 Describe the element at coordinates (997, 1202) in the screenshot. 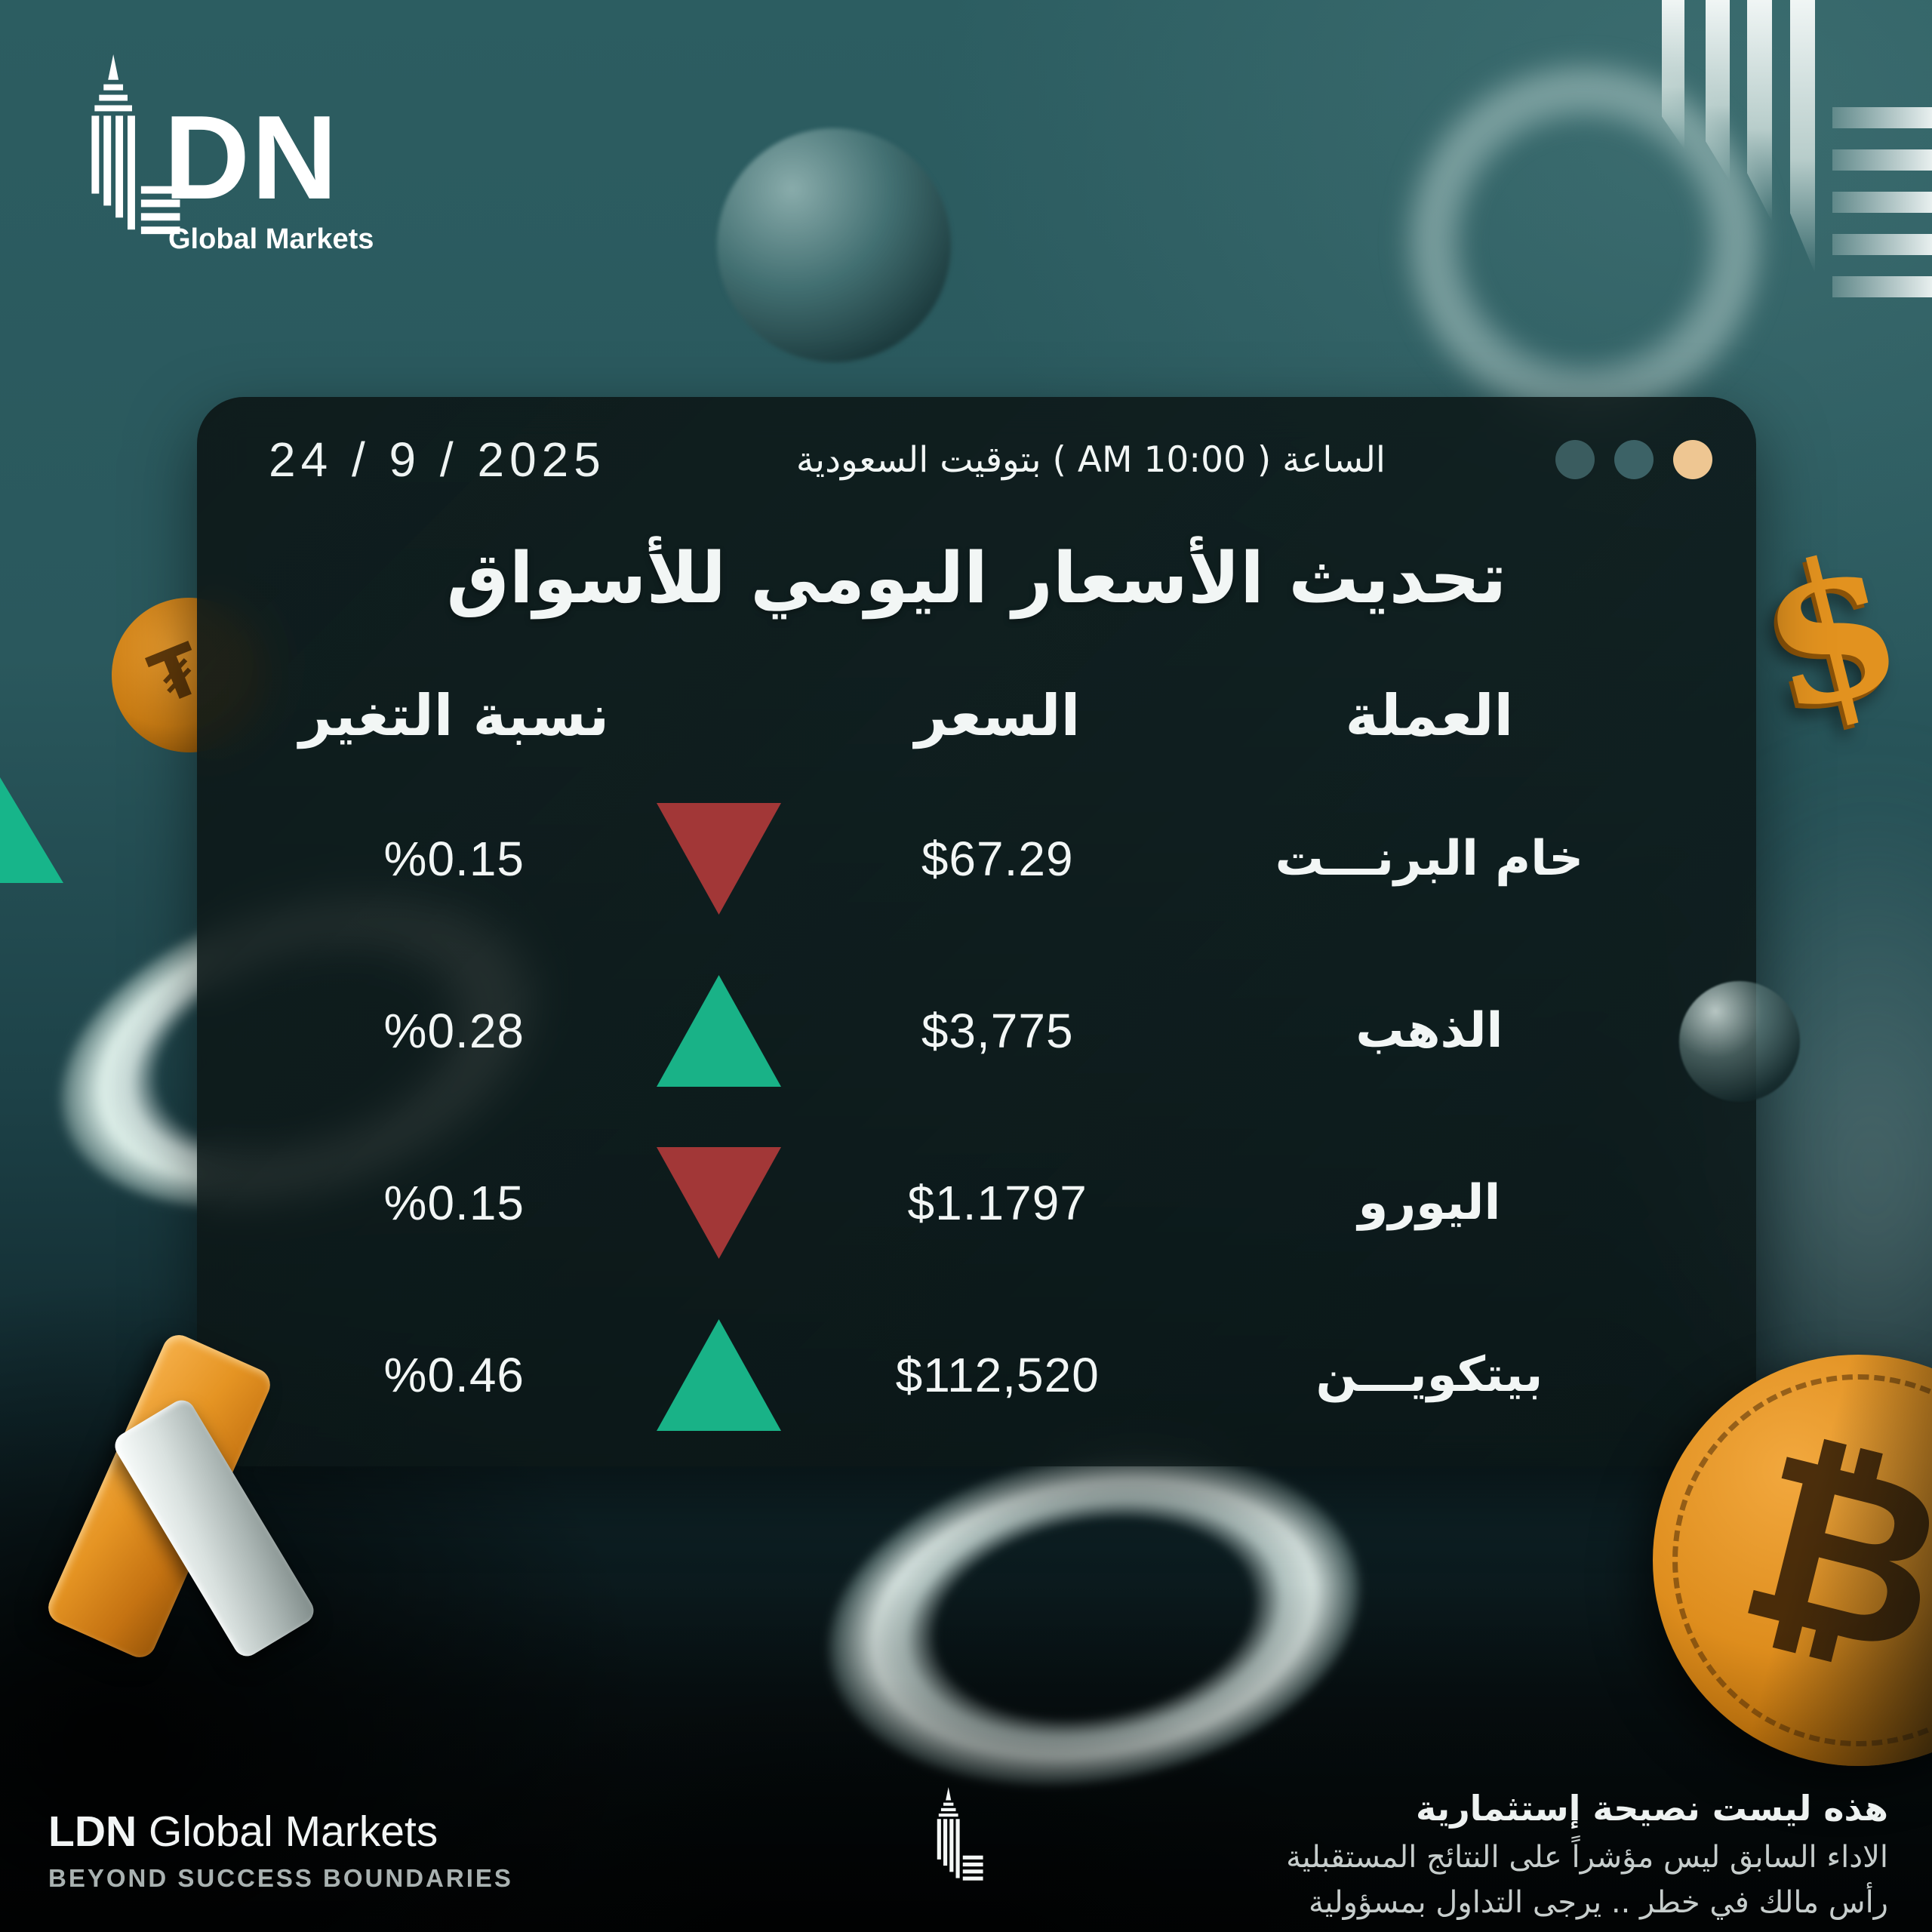

I see `price-value: $1.1797` at that location.